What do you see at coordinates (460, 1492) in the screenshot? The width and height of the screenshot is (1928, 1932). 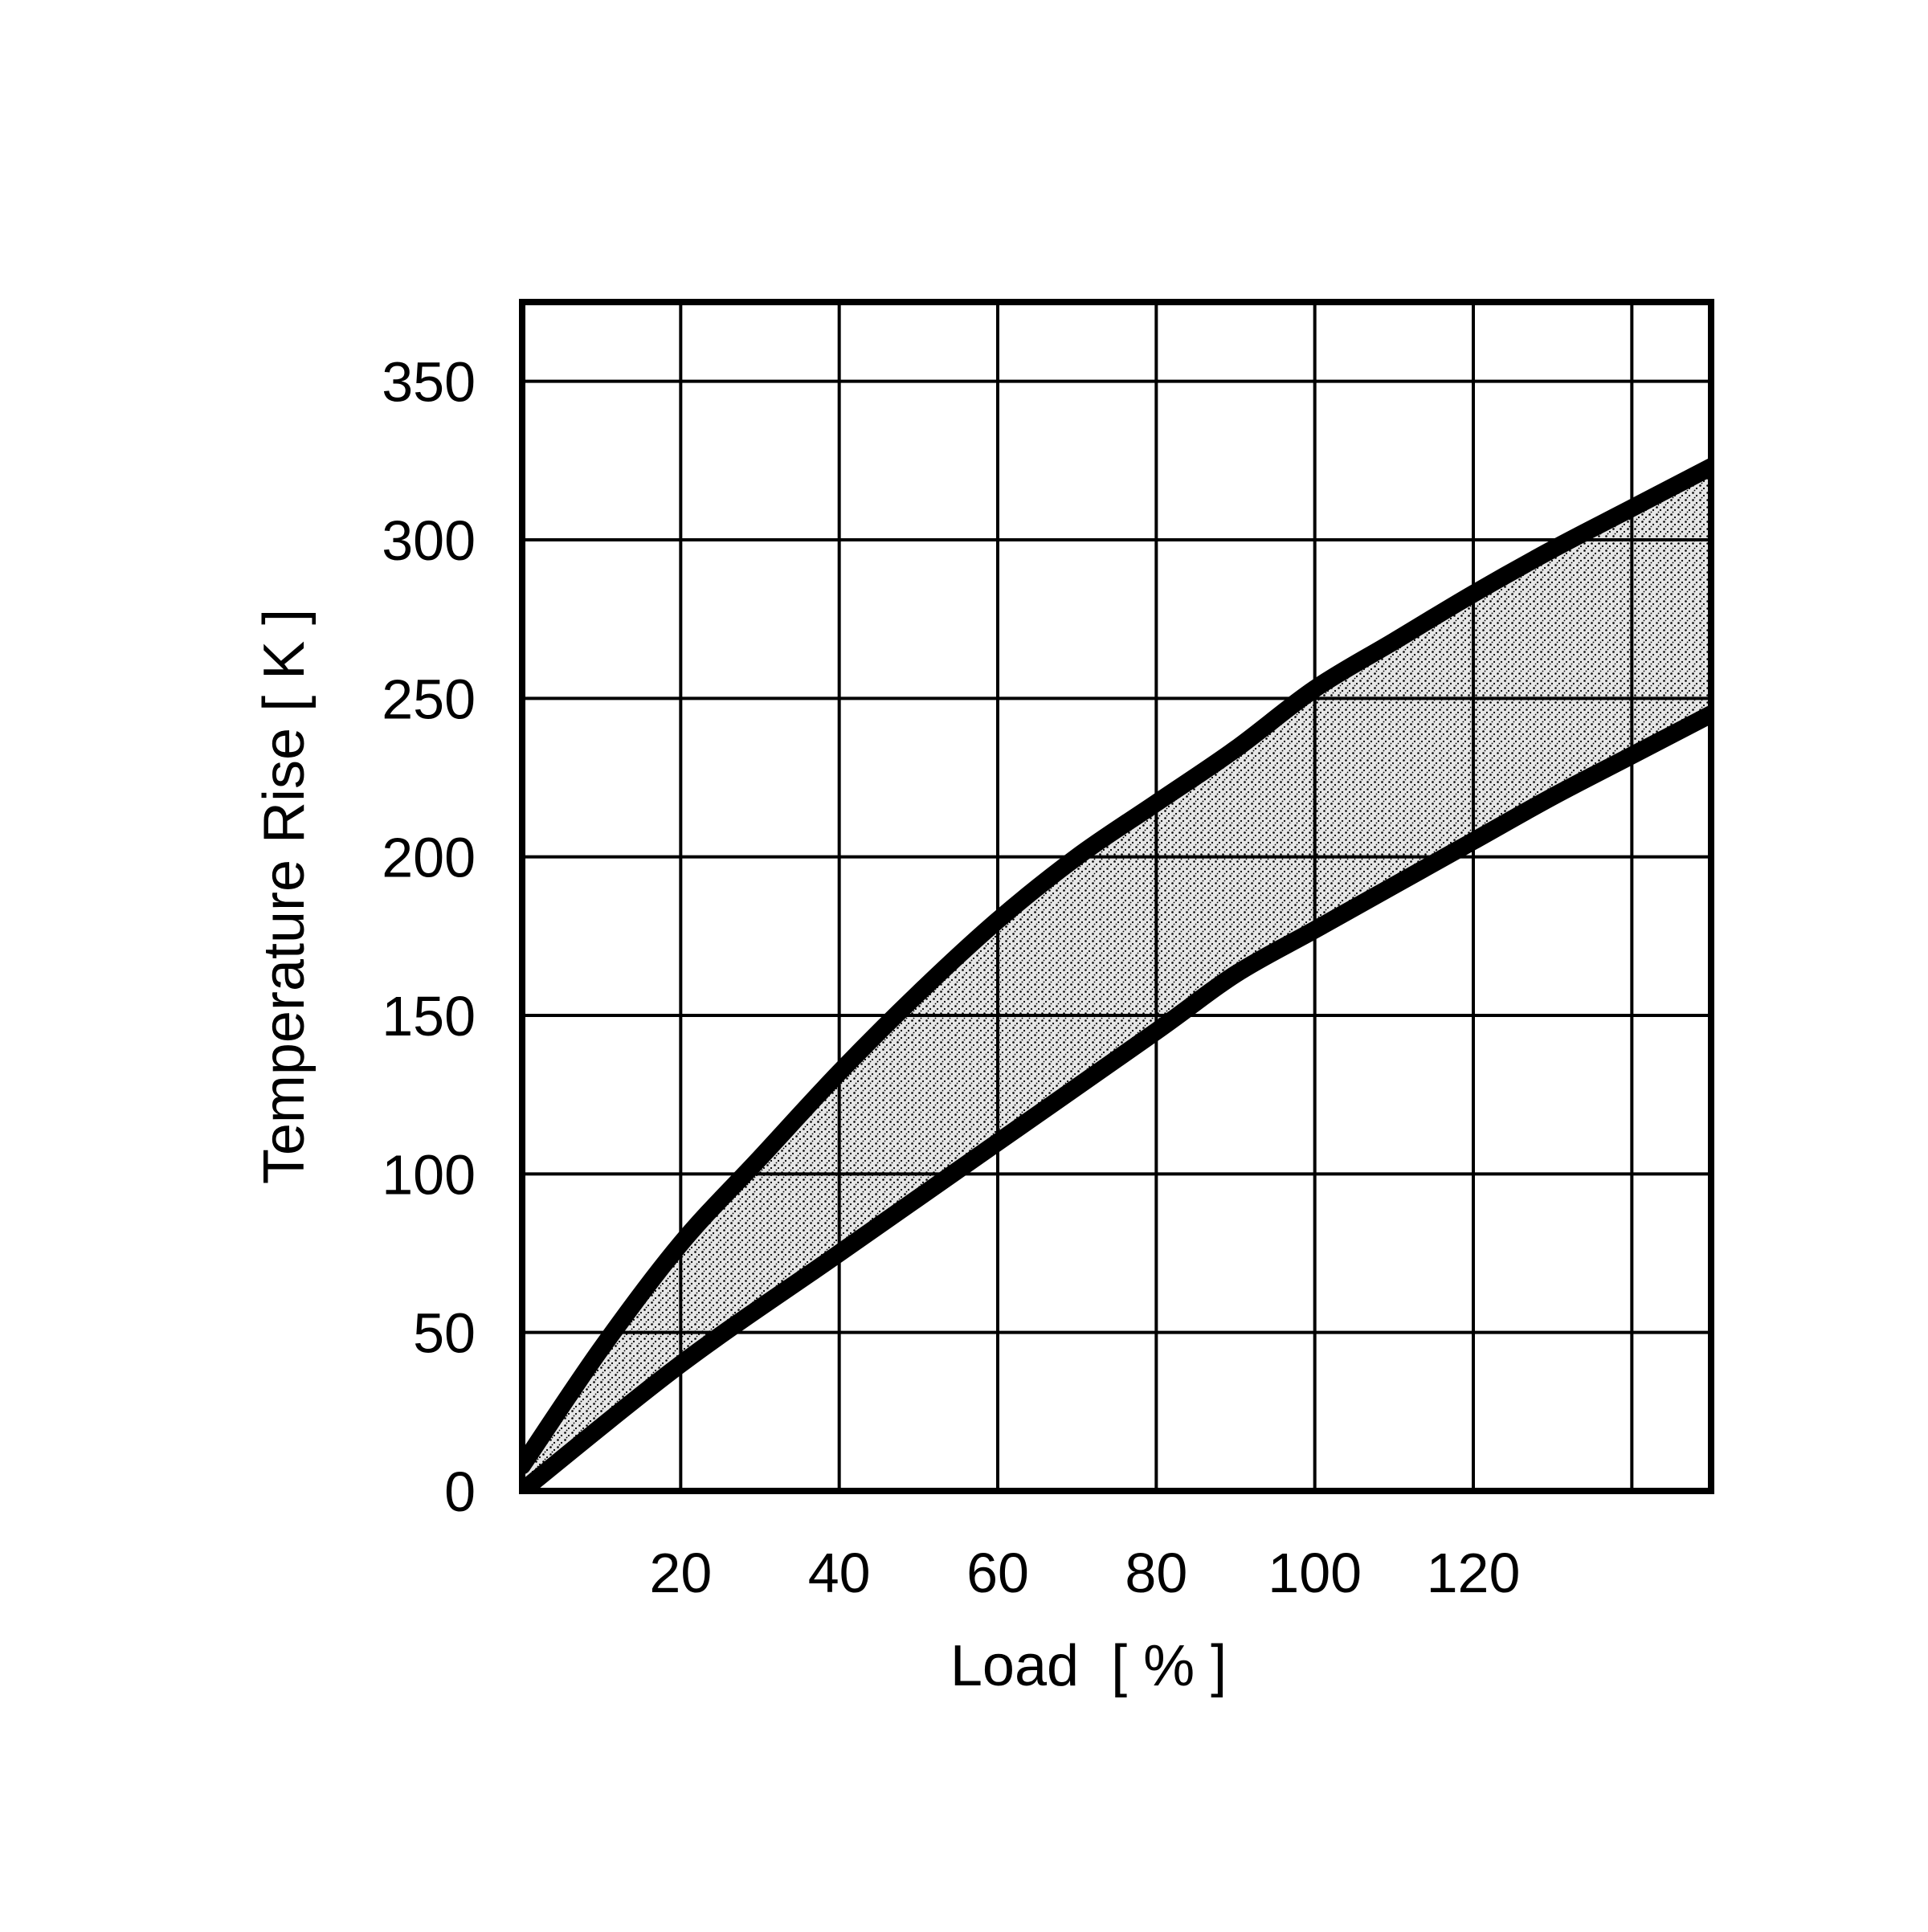 I see `y-tick-label: 0` at bounding box center [460, 1492].